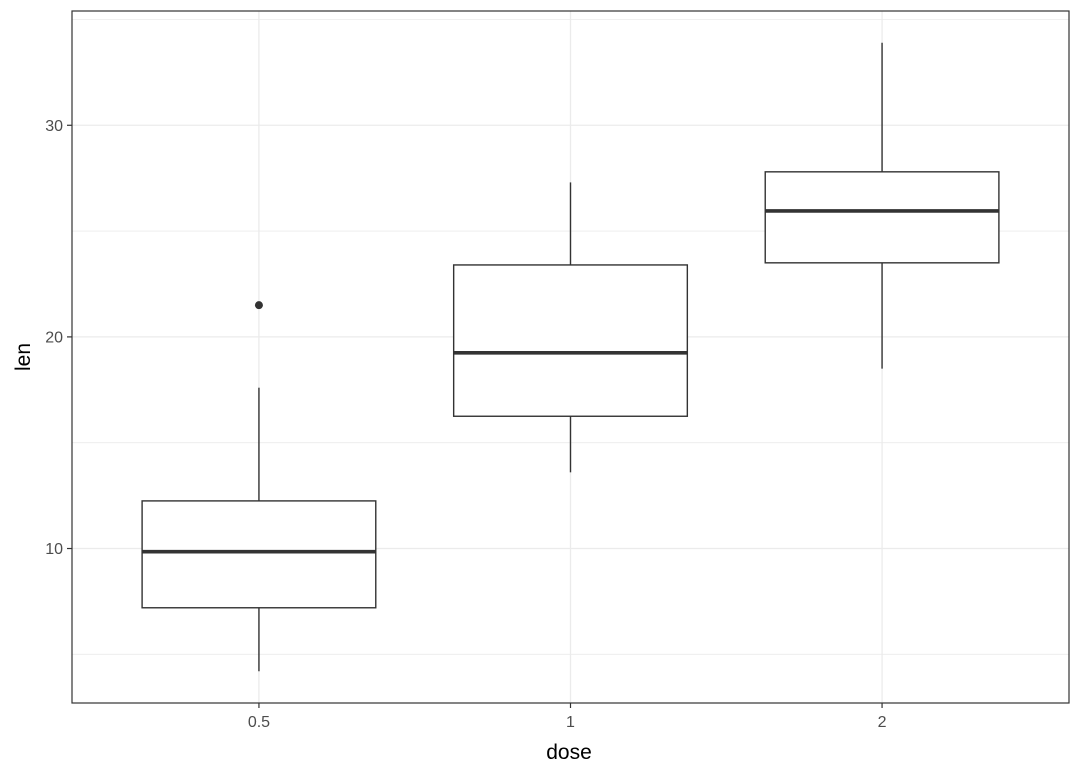  Describe the element at coordinates (54, 337) in the screenshot. I see `y-tick-label: 20` at that location.